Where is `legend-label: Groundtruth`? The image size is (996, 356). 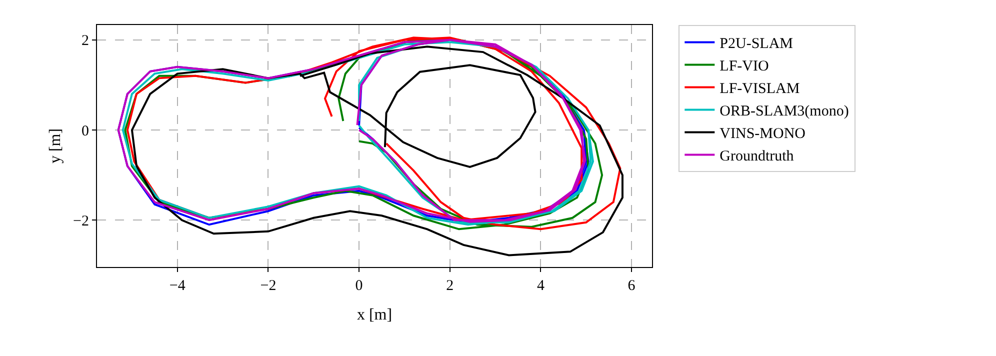 legend-label: Groundtruth is located at coordinates (757, 156).